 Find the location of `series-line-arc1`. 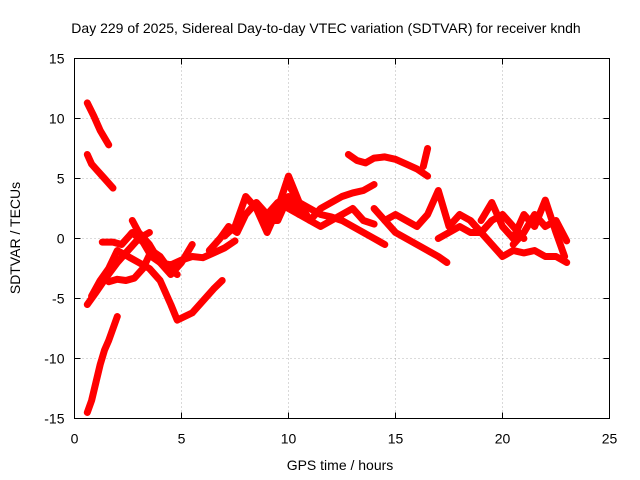

series-line-arc1 is located at coordinates (98, 124).